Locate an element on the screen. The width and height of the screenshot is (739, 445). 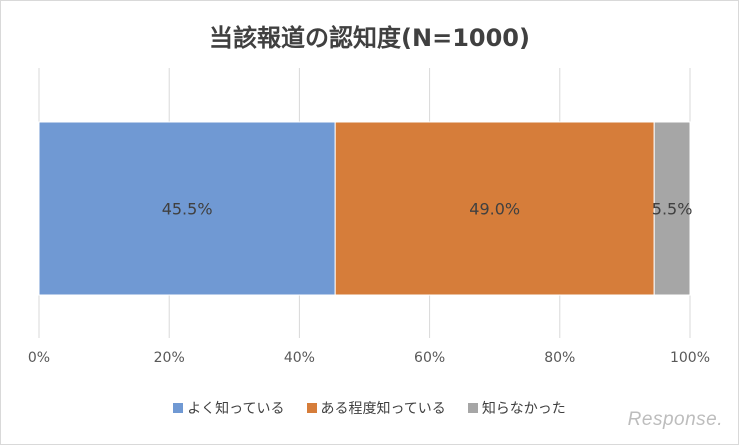
x-tick-label: 60% is located at coordinates (429, 358).